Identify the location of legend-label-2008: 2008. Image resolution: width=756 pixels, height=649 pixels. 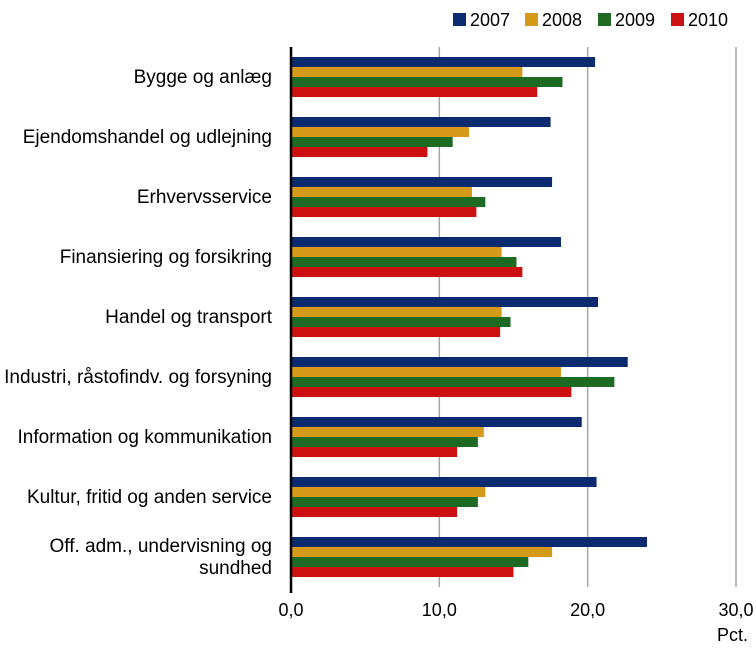
(562, 20).